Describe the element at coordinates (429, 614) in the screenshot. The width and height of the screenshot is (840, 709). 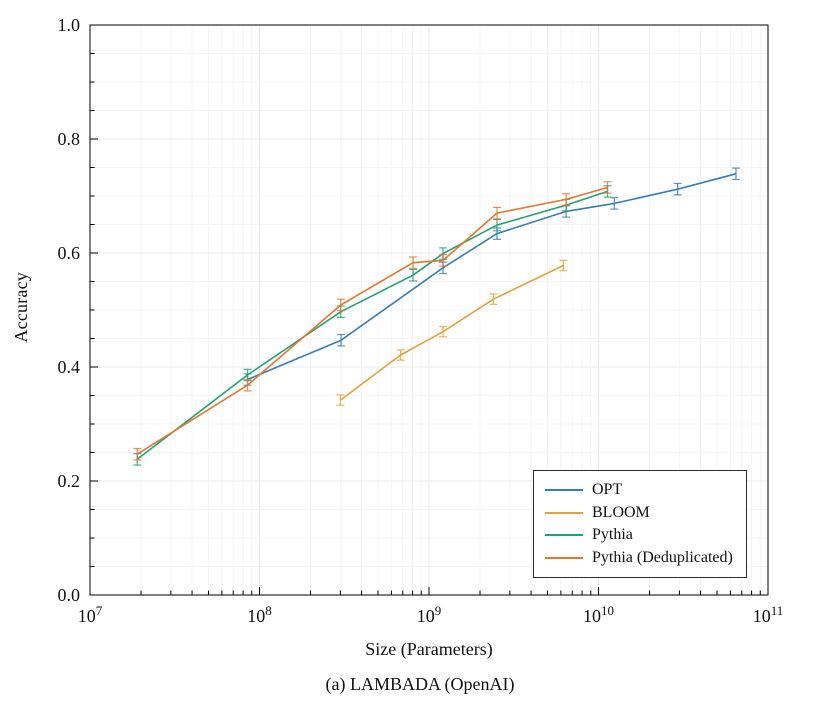
I see `x-tick-label: 10⁹` at that location.